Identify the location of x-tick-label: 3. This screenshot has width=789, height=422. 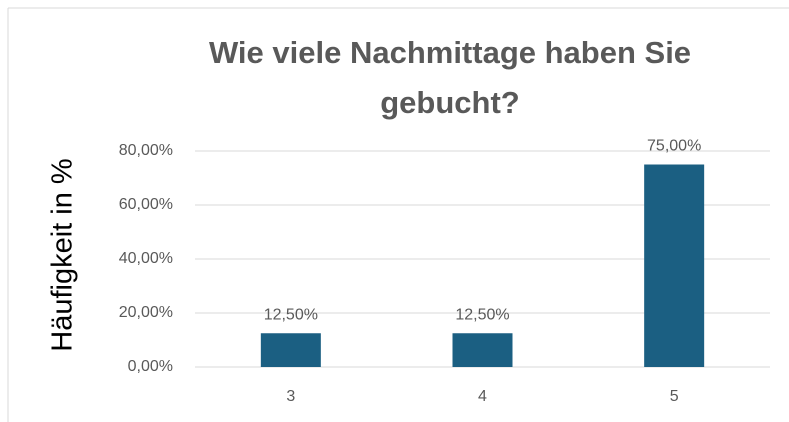
(290, 396).